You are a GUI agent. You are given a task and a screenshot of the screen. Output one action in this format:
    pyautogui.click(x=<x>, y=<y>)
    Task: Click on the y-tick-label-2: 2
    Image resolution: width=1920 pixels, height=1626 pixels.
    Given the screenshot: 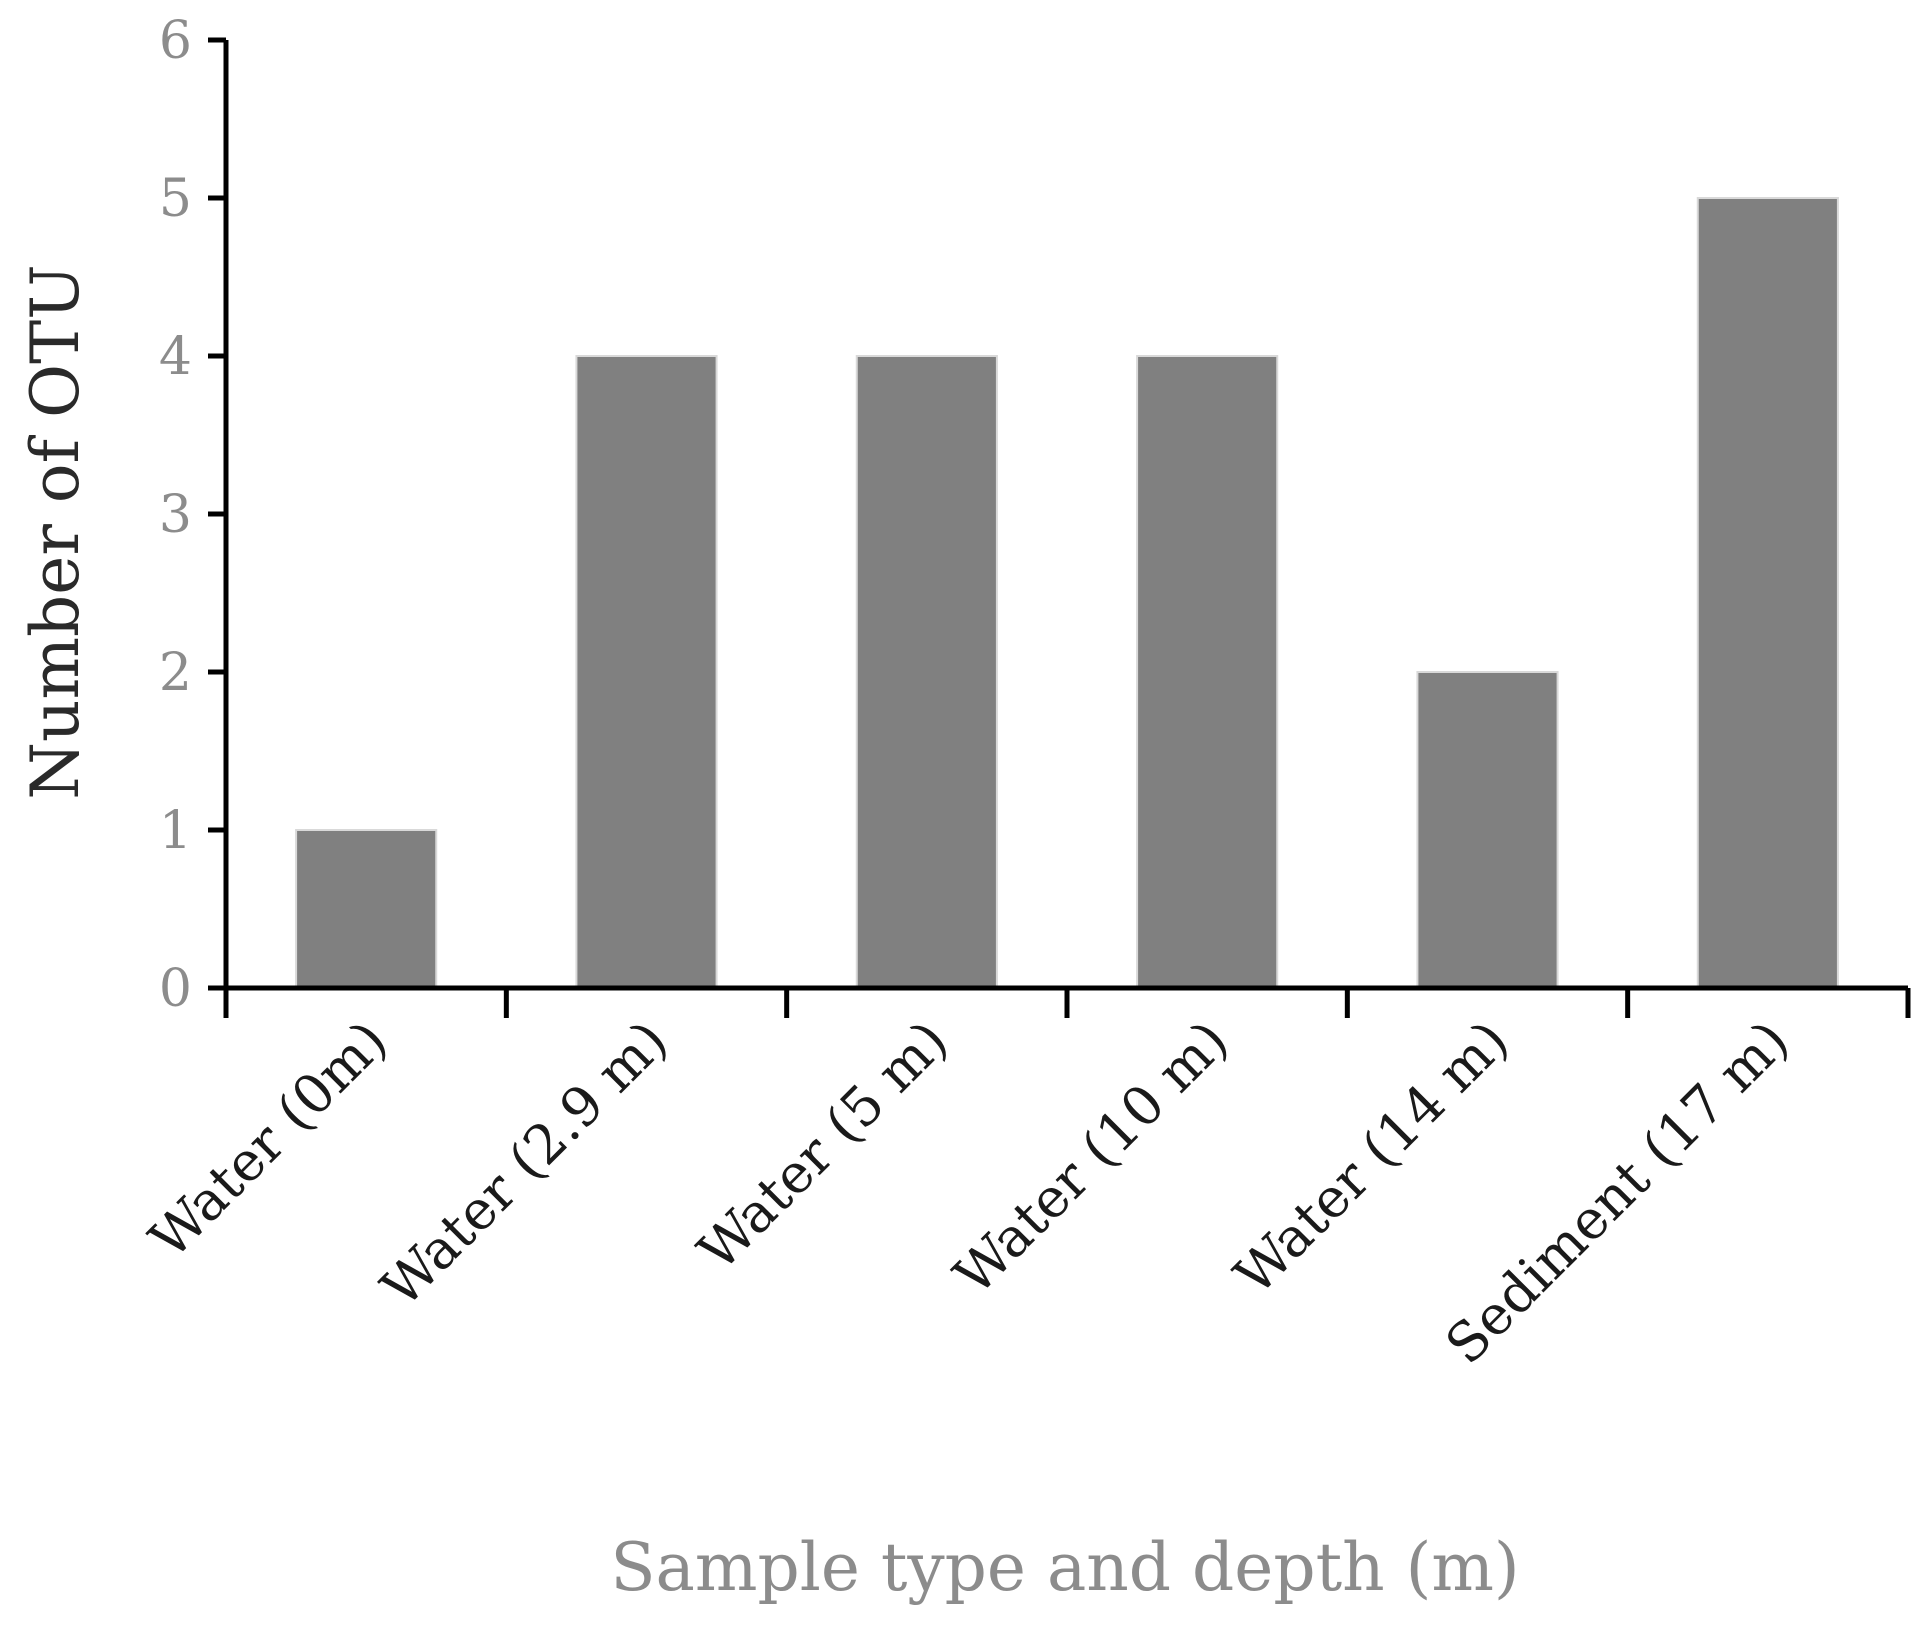 What is the action you would take?
    pyautogui.click(x=175, y=673)
    